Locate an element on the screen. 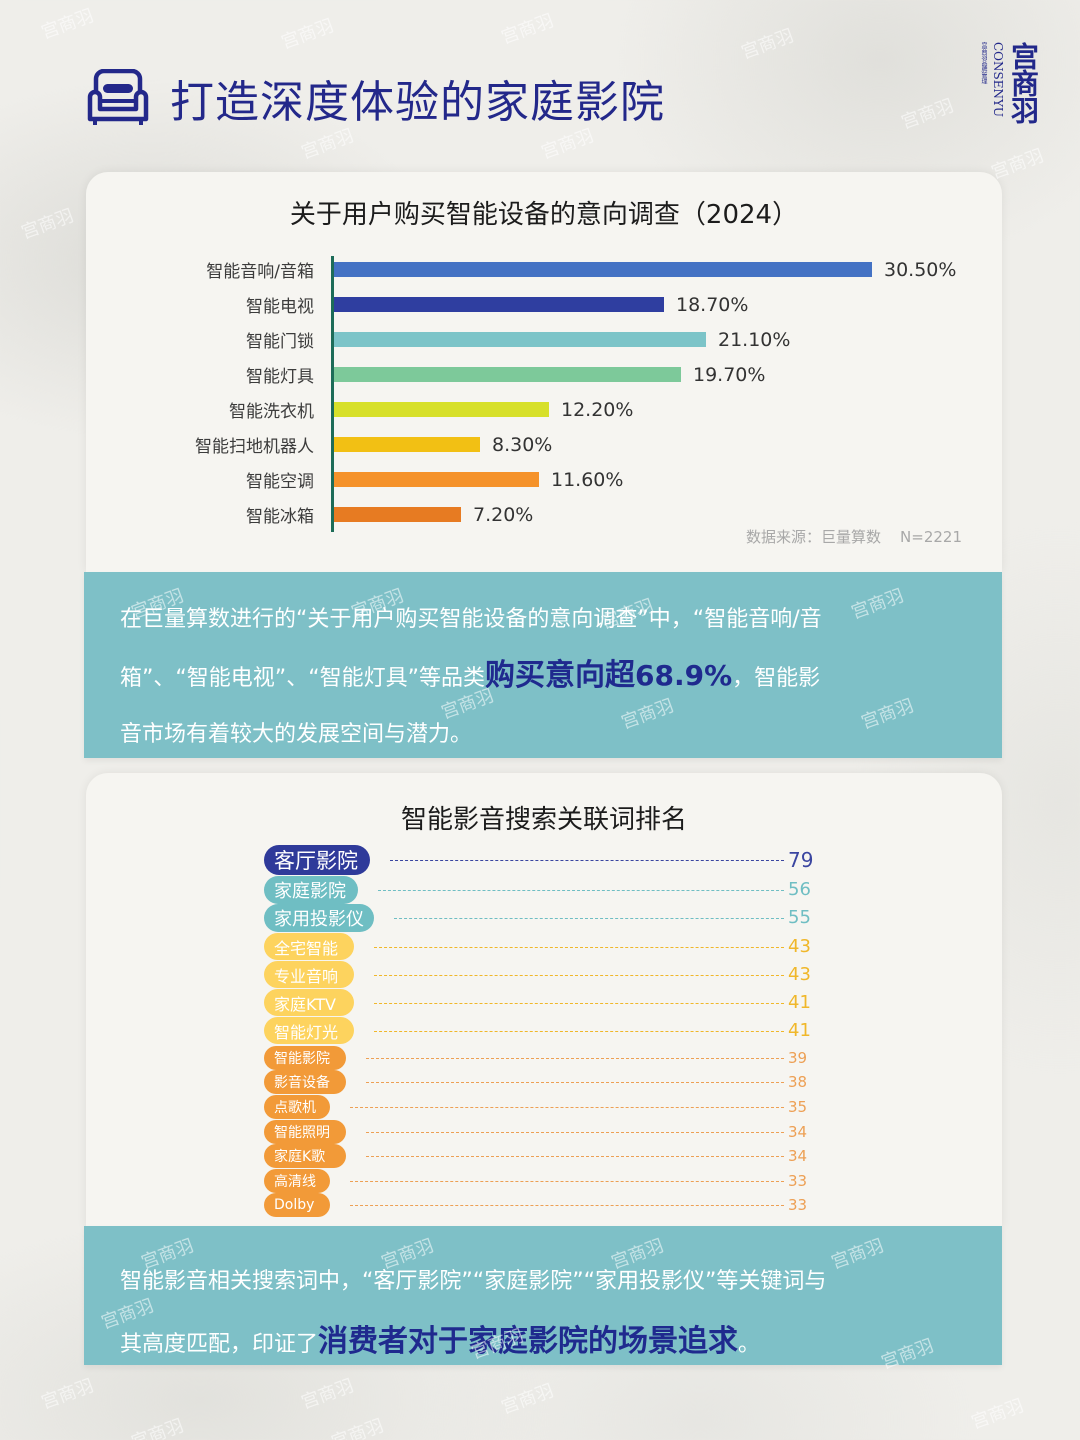 The image size is (1080, 1440). keyword-pill: 家庭KTV is located at coordinates (309, 1002).